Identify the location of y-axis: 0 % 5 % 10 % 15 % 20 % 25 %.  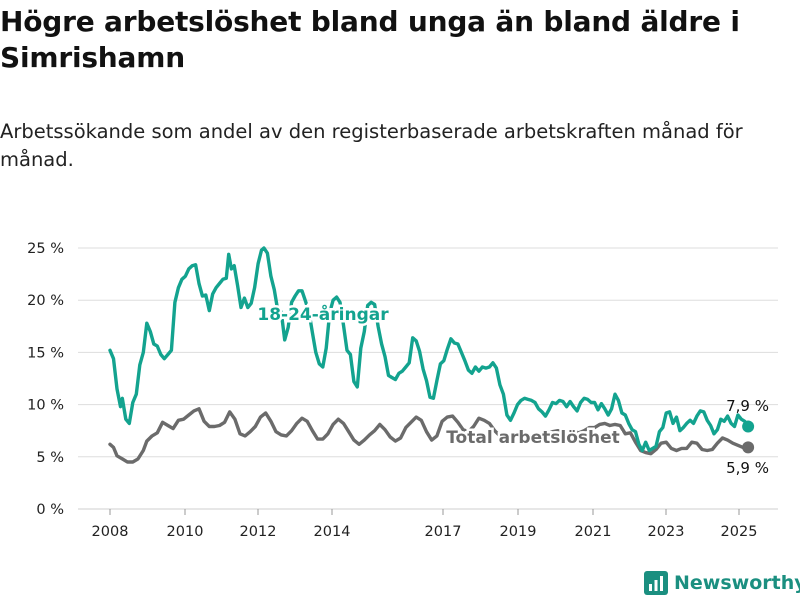
(45, 379).